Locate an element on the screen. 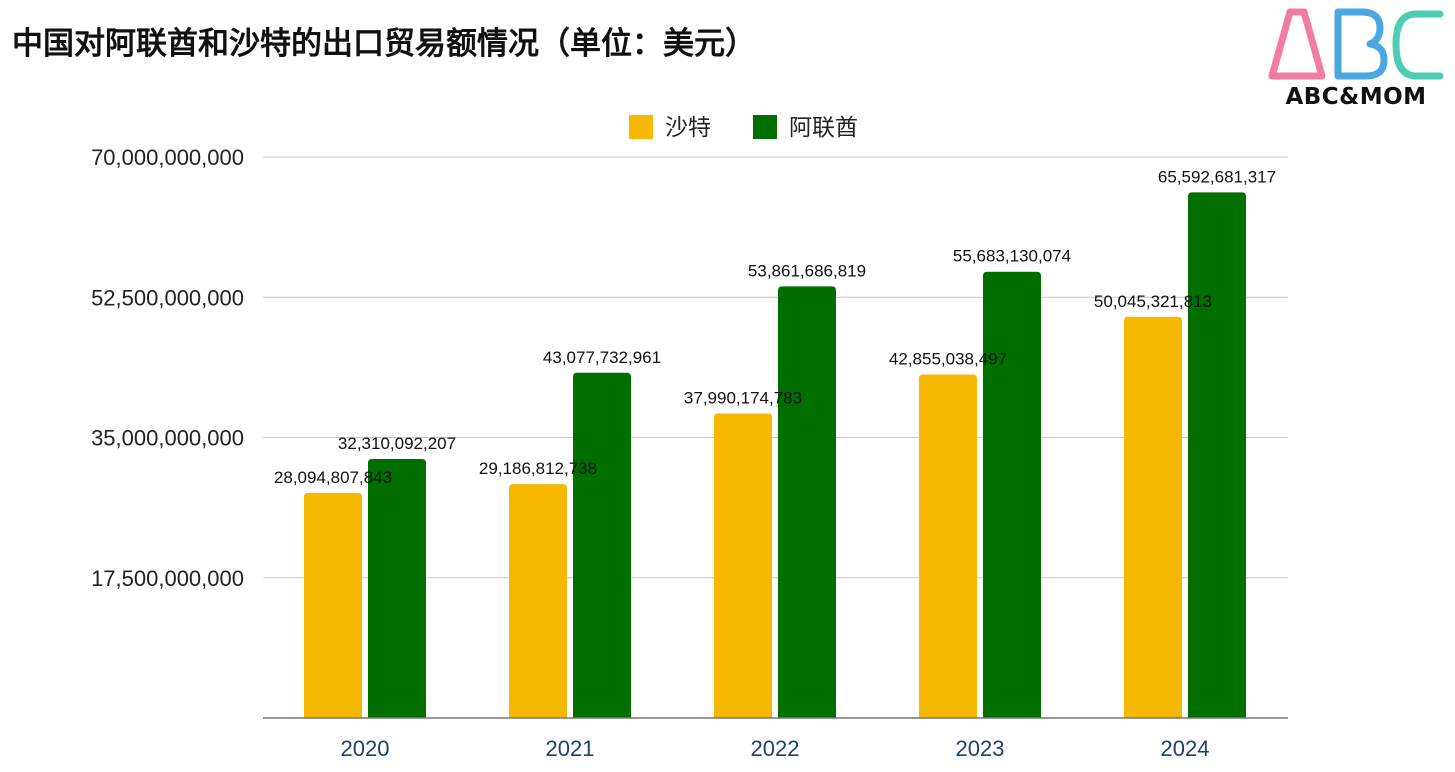  legend-swatch-uae is located at coordinates (765, 127).